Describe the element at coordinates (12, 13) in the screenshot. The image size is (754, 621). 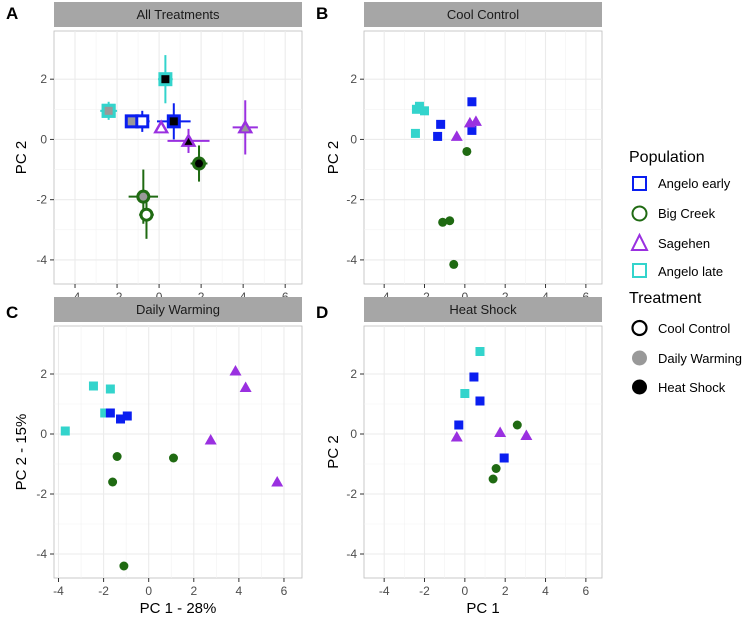
I see `panel-label-a: A` at that location.